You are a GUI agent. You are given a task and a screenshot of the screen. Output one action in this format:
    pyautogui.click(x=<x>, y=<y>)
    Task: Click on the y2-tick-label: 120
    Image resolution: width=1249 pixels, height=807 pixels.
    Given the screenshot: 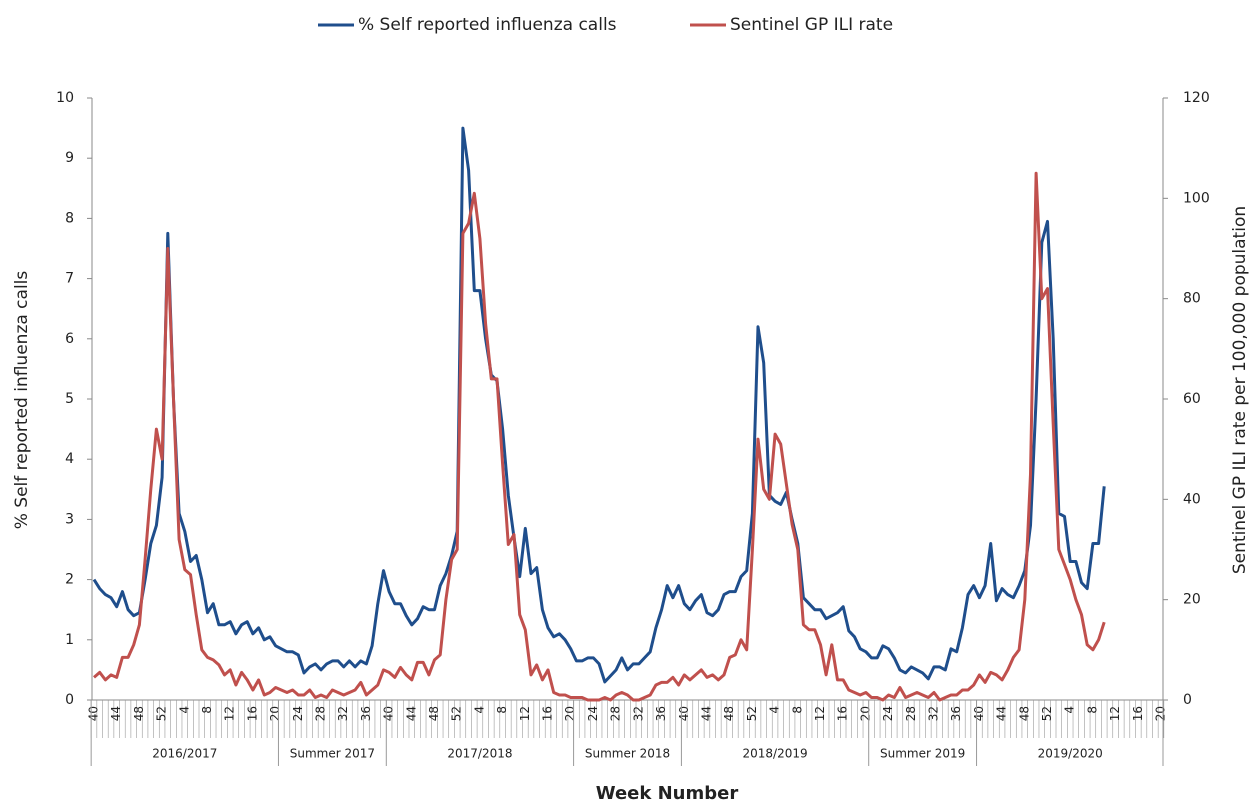 What is the action you would take?
    pyautogui.click(x=1196, y=98)
    